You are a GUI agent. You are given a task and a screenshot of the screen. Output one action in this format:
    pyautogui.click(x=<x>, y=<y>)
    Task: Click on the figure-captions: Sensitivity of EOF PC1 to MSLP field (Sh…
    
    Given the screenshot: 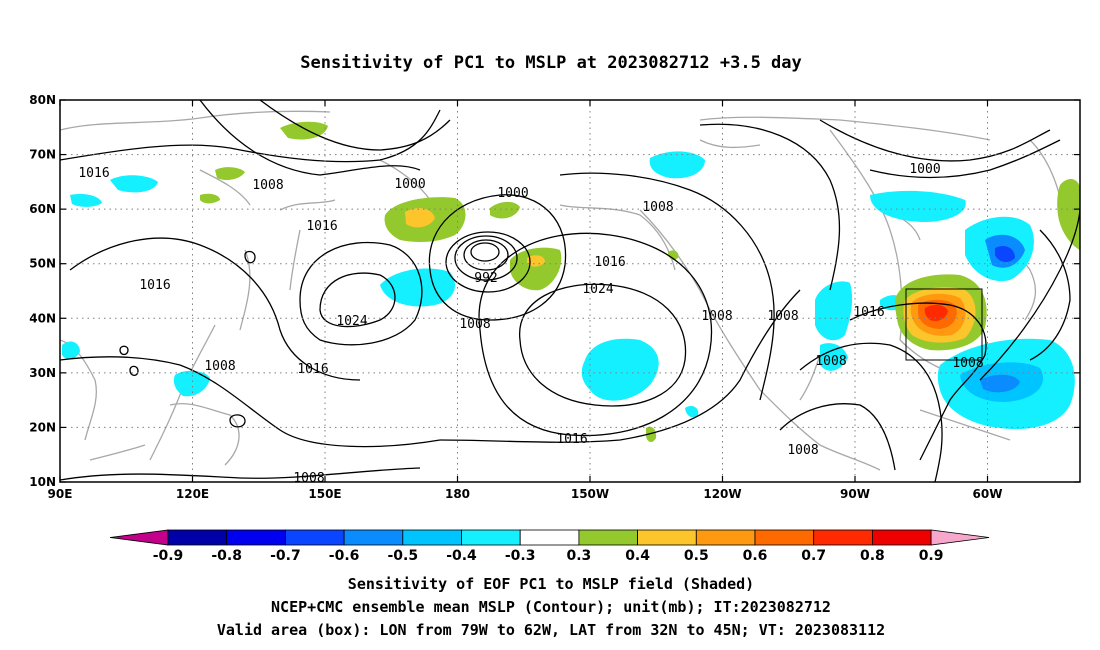 What is the action you would take?
    pyautogui.click(x=551, y=607)
    